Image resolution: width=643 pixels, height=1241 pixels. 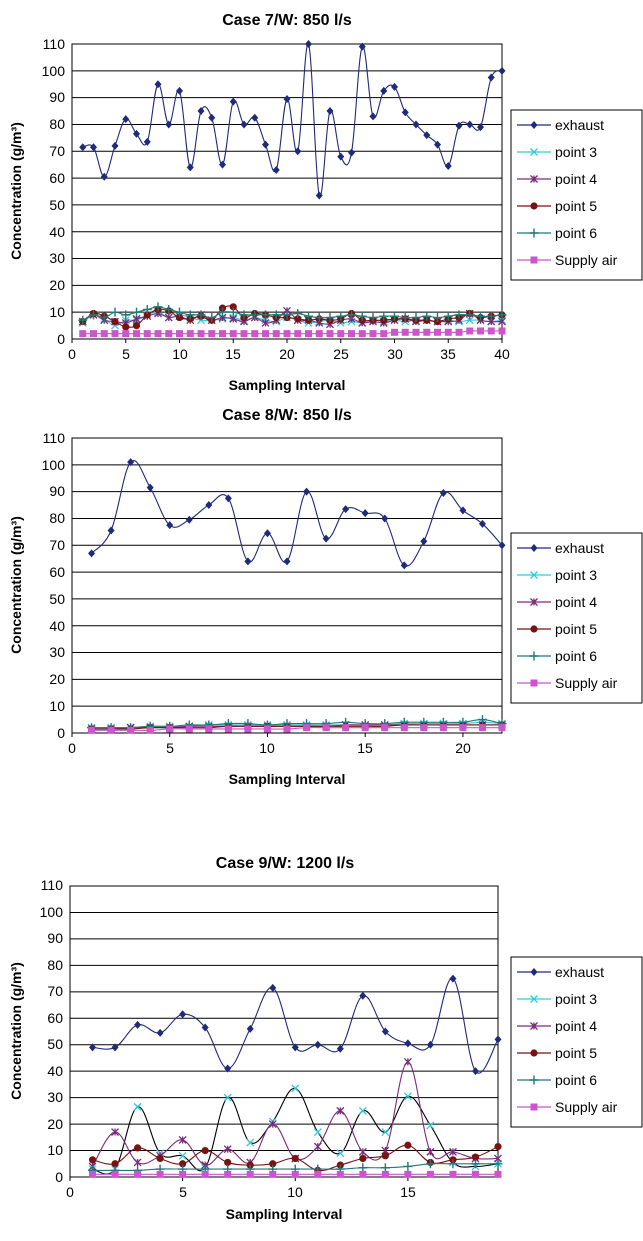 I want to click on x-axis-title: Sampling Interval, so click(x=284, y=1214).